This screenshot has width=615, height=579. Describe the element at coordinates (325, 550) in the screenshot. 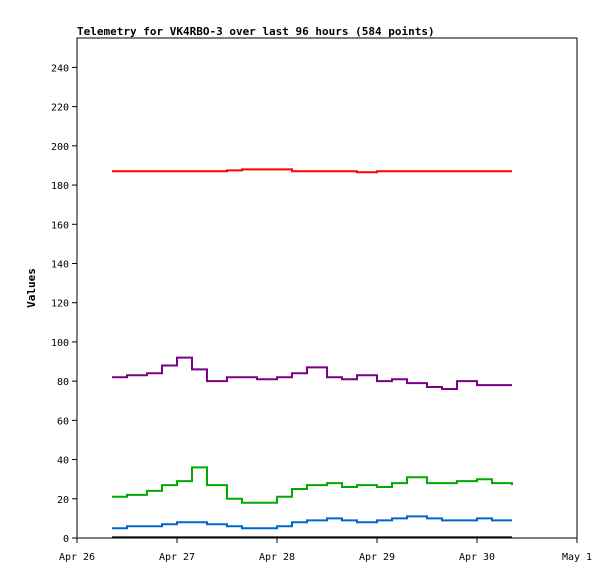

I see `x-axis: Apr 26 Apr 27 Apr 28 Apr 29 Apr 30 May 1` at that location.